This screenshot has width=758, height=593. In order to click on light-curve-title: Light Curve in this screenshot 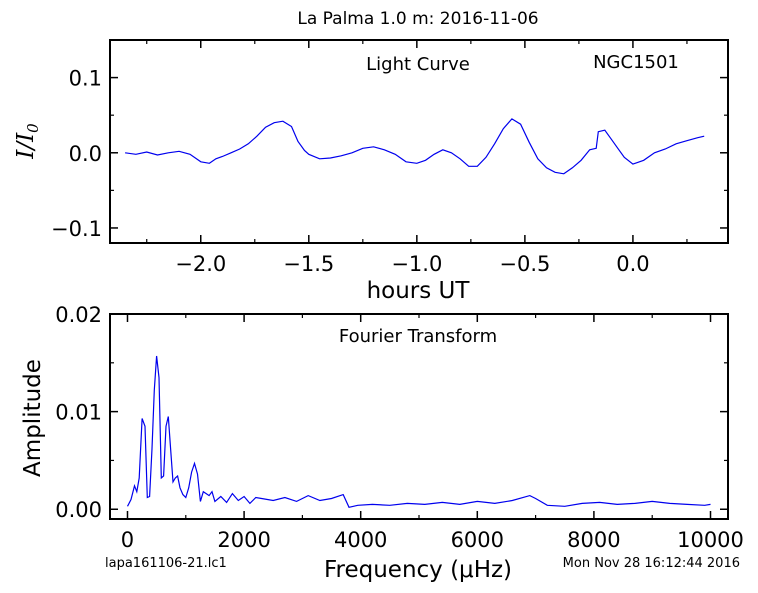, I will do `click(418, 64)`.